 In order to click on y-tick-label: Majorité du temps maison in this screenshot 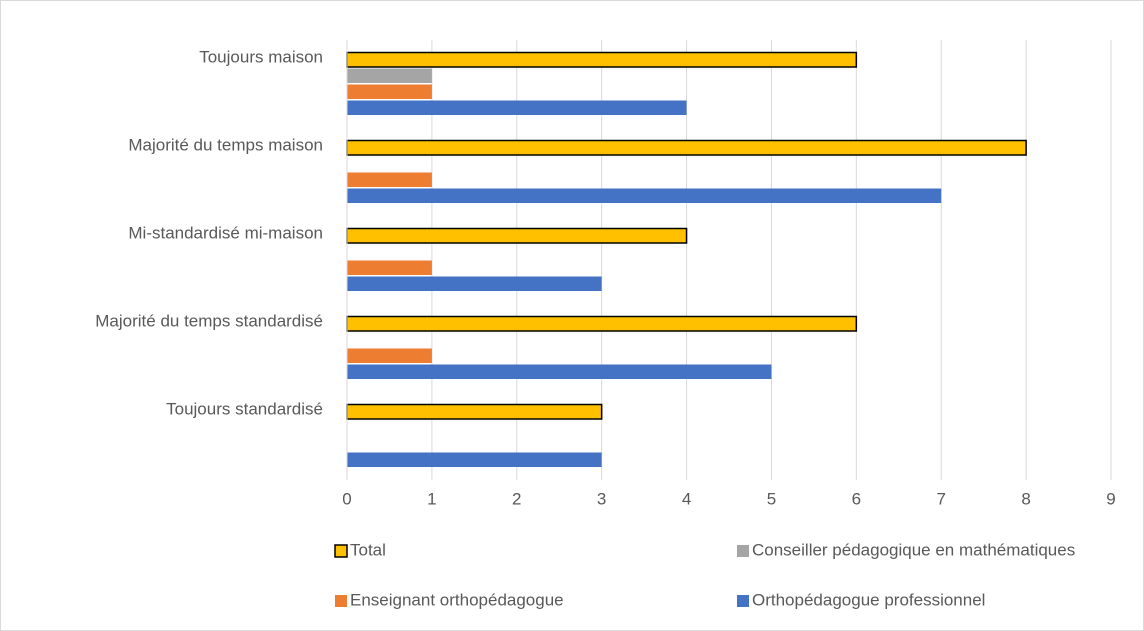, I will do `click(225, 144)`.